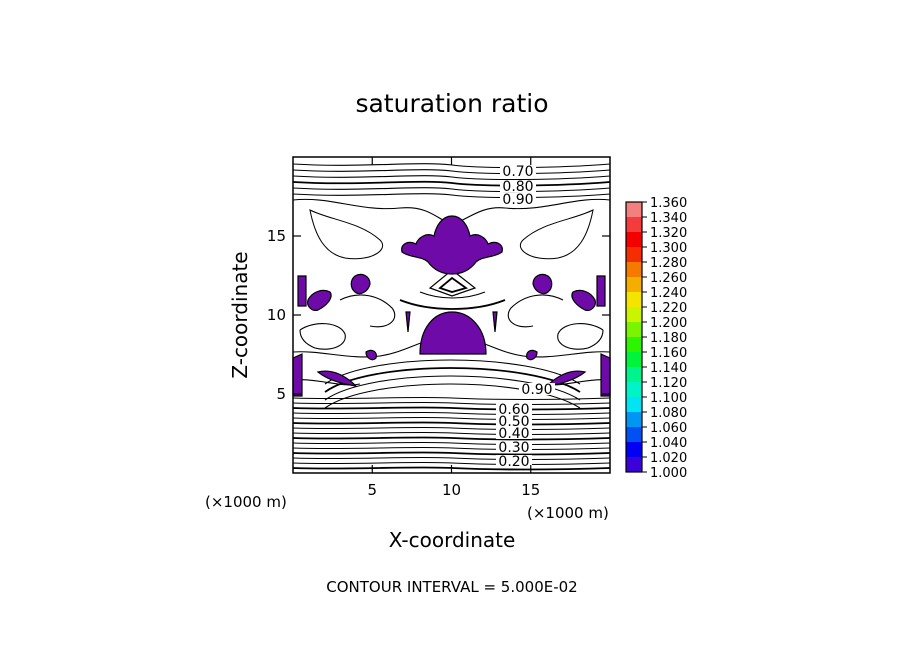 The width and height of the screenshot is (904, 658). I want to click on chart-title: saturation ratio, so click(451, 103).